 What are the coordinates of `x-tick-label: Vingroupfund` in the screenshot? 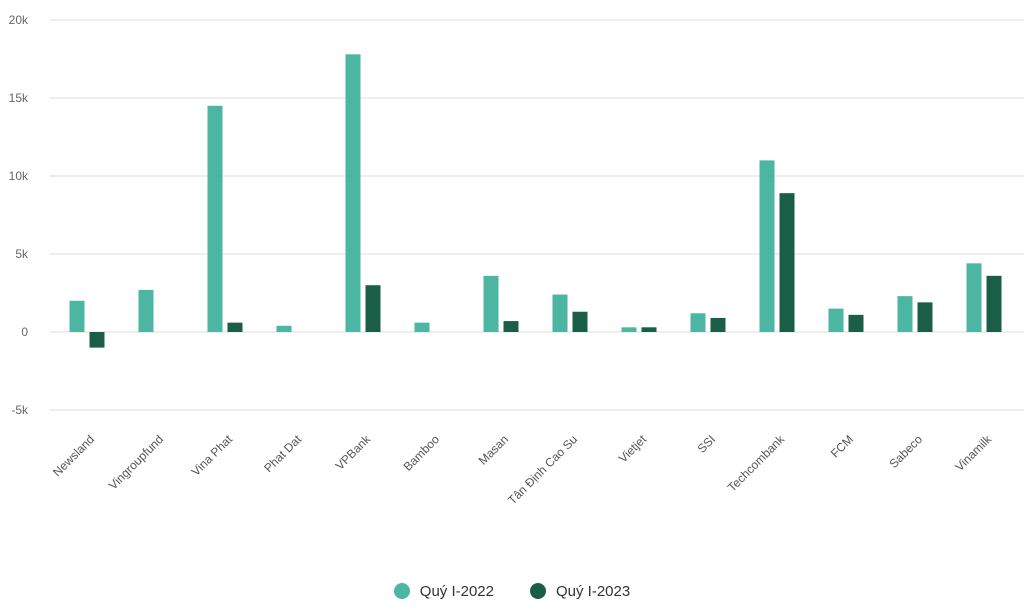 It's located at (136, 462).